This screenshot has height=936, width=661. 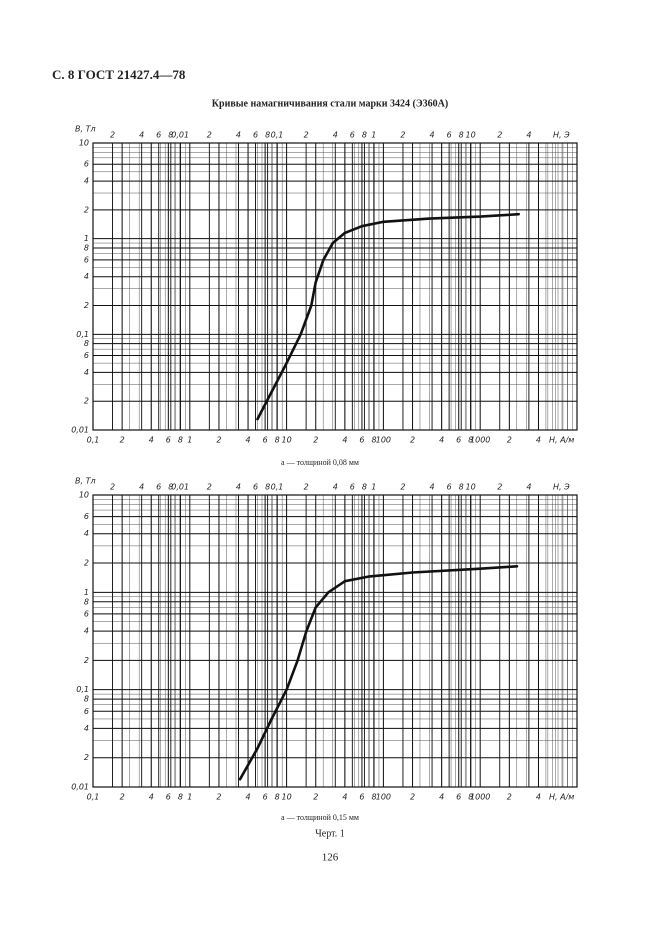 I want to click on x2-tick-label: 1, so click(x=373, y=135).